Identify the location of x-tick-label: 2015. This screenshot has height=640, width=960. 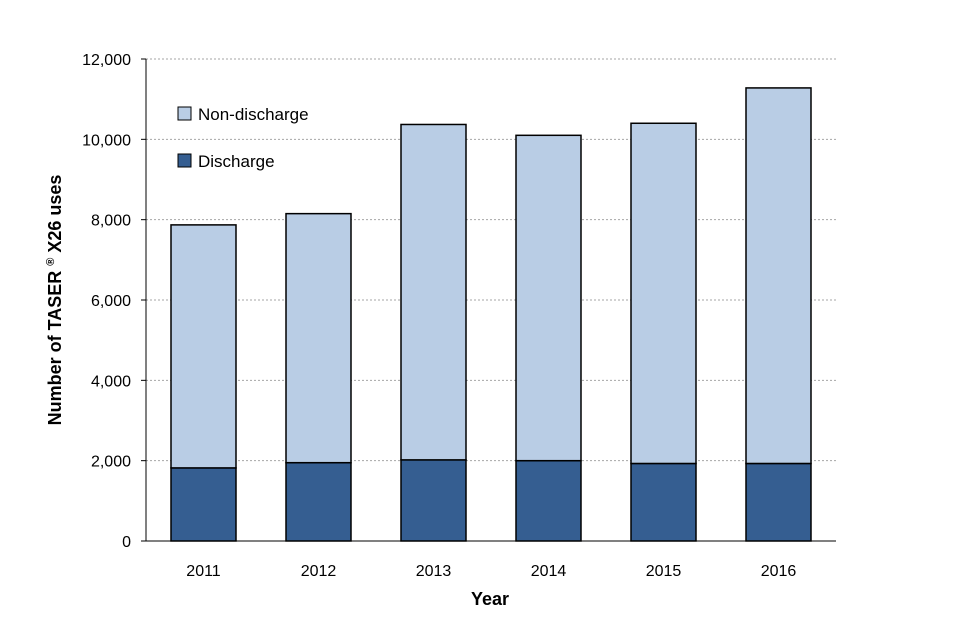
(664, 571).